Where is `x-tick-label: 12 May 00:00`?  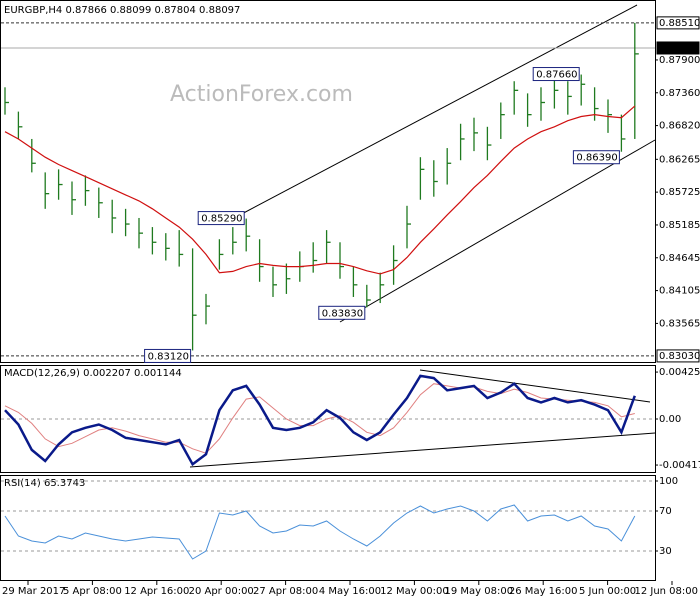
x-tick-label: 12 May 00:00 is located at coordinates (414, 591).